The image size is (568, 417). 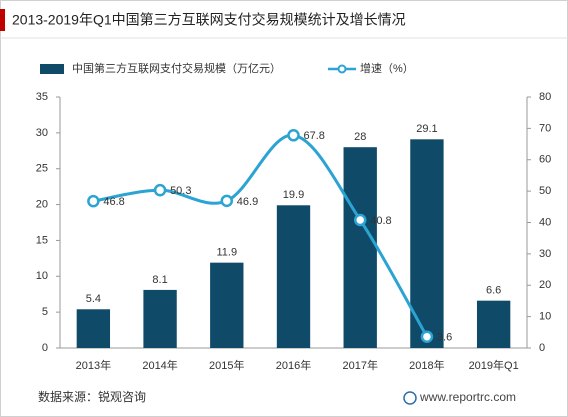 What do you see at coordinates (545, 128) in the screenshot?
I see `y2-tick-label: 70` at bounding box center [545, 128].